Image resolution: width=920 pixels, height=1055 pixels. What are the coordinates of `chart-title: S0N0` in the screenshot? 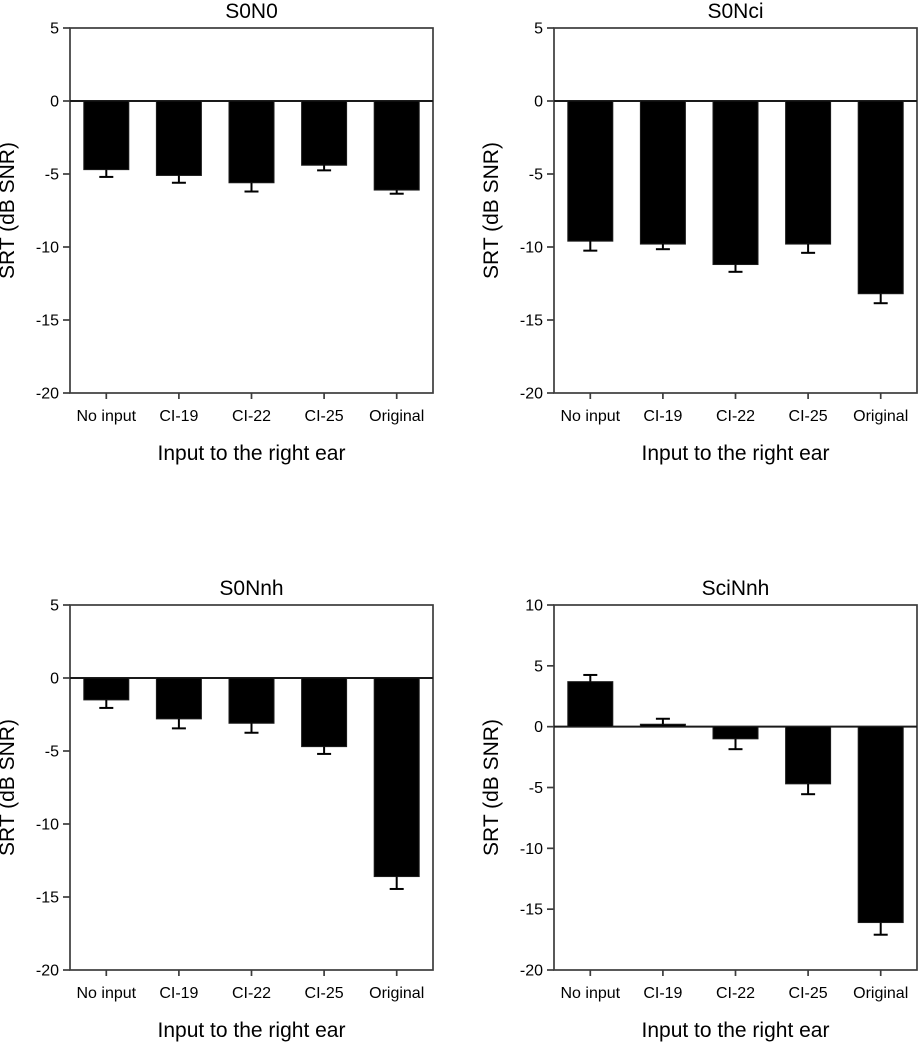 It's located at (251, 11).